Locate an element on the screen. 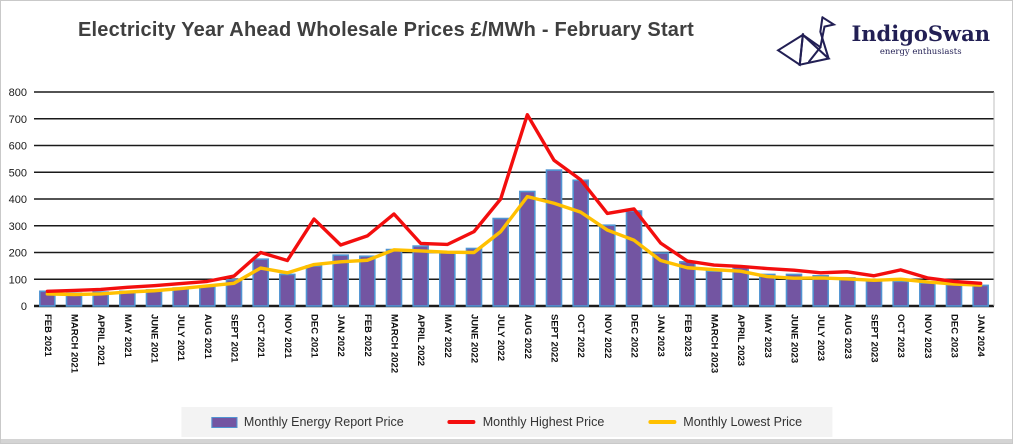  x-tick-label: NOV 2022 is located at coordinates (607, 336).